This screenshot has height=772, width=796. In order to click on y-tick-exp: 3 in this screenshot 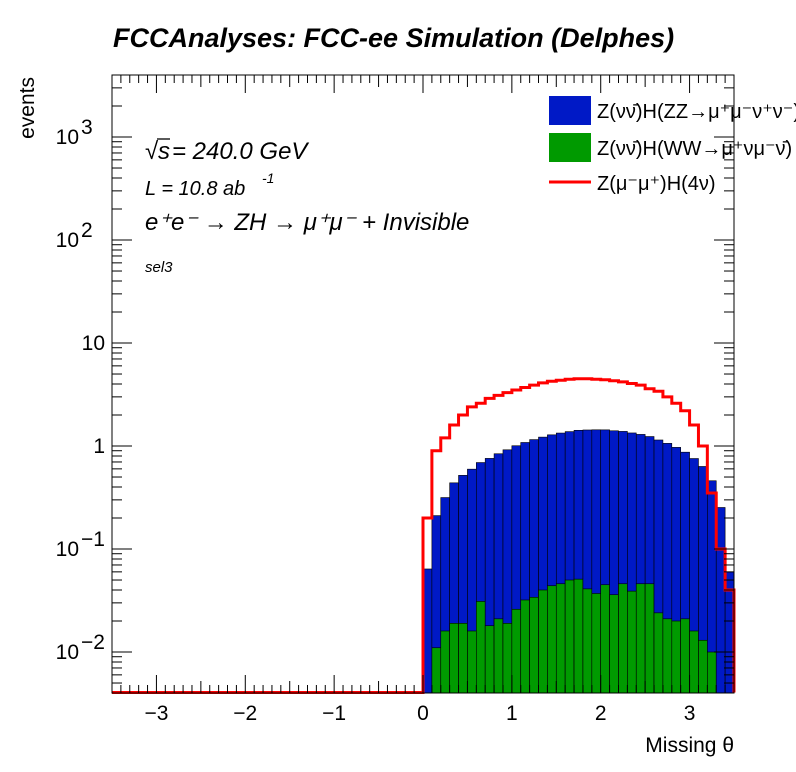, I will do `click(87, 127)`.